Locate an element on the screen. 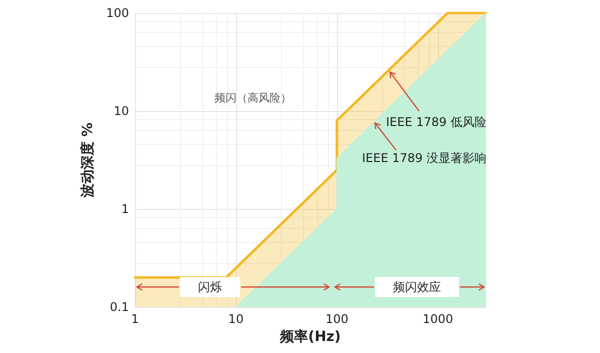 The height and width of the screenshot is (353, 600). y-tick-label: 1 is located at coordinates (125, 209).